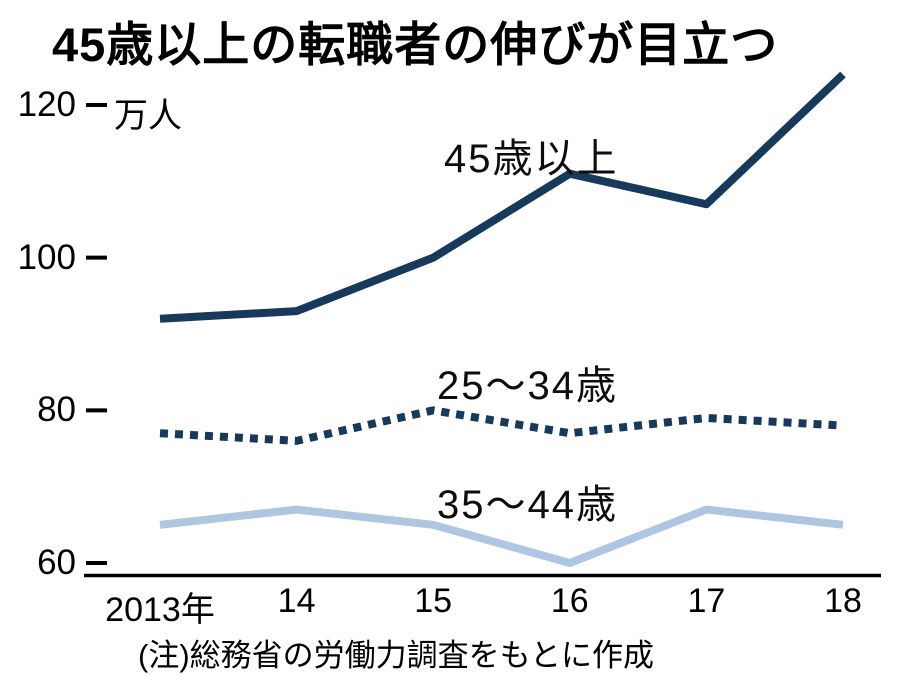 The height and width of the screenshot is (692, 900). I want to click on y-axis-tick-label: 100, so click(46, 257).